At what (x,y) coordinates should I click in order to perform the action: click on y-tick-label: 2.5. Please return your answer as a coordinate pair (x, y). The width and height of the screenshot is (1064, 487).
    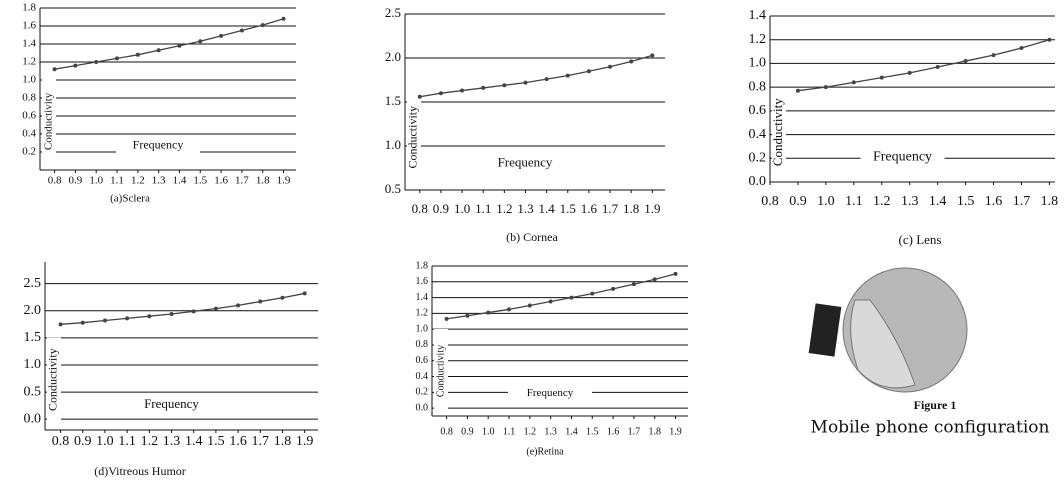
    Looking at the image, I should click on (33, 283).